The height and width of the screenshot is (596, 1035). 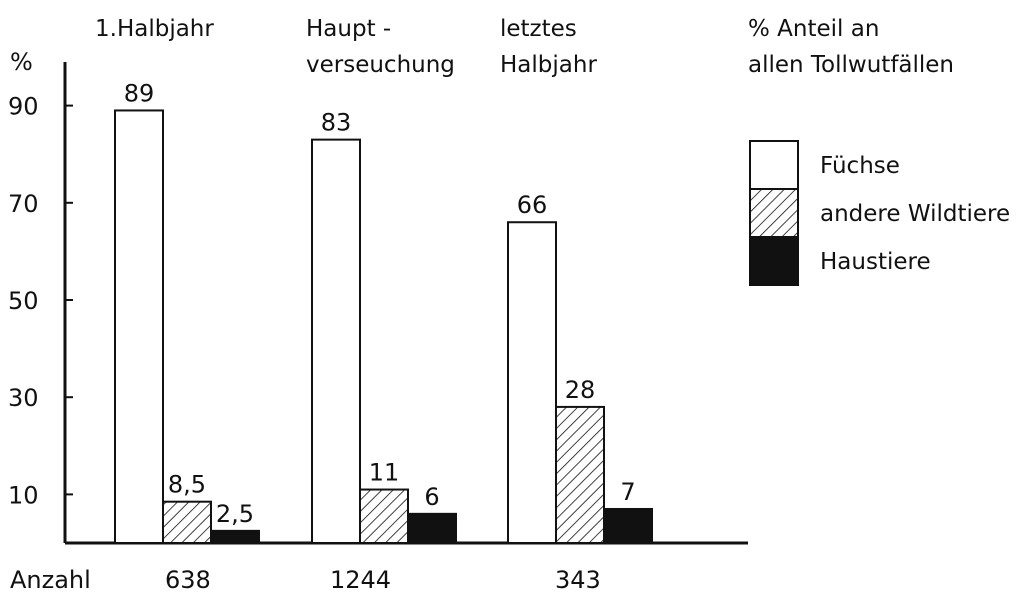 What do you see at coordinates (23, 398) in the screenshot?
I see `y-tick-label: 30` at bounding box center [23, 398].